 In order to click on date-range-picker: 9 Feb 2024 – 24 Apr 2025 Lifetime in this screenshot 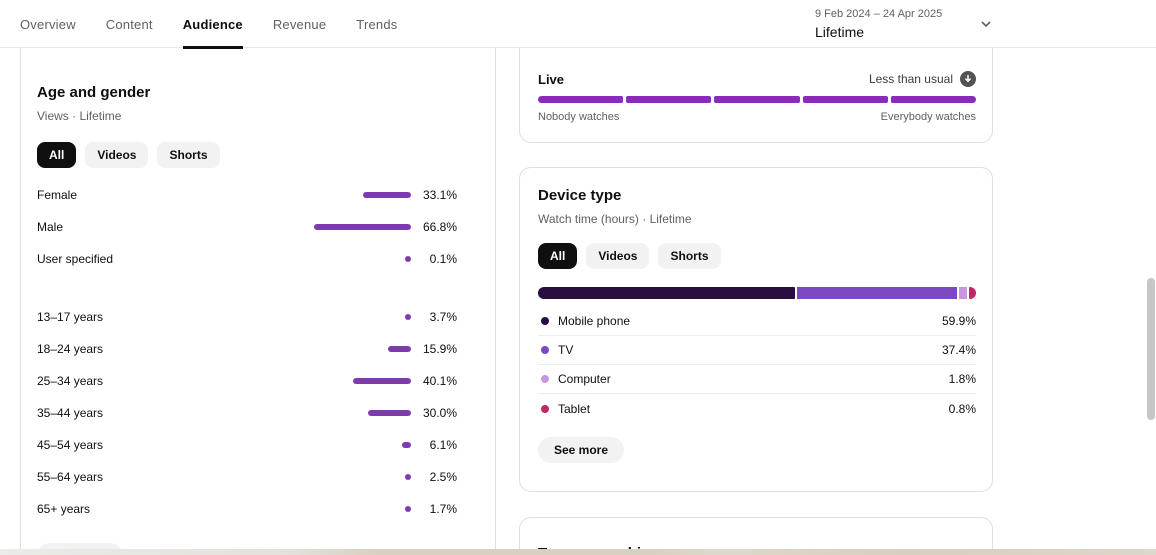, I will do `click(878, 24)`.